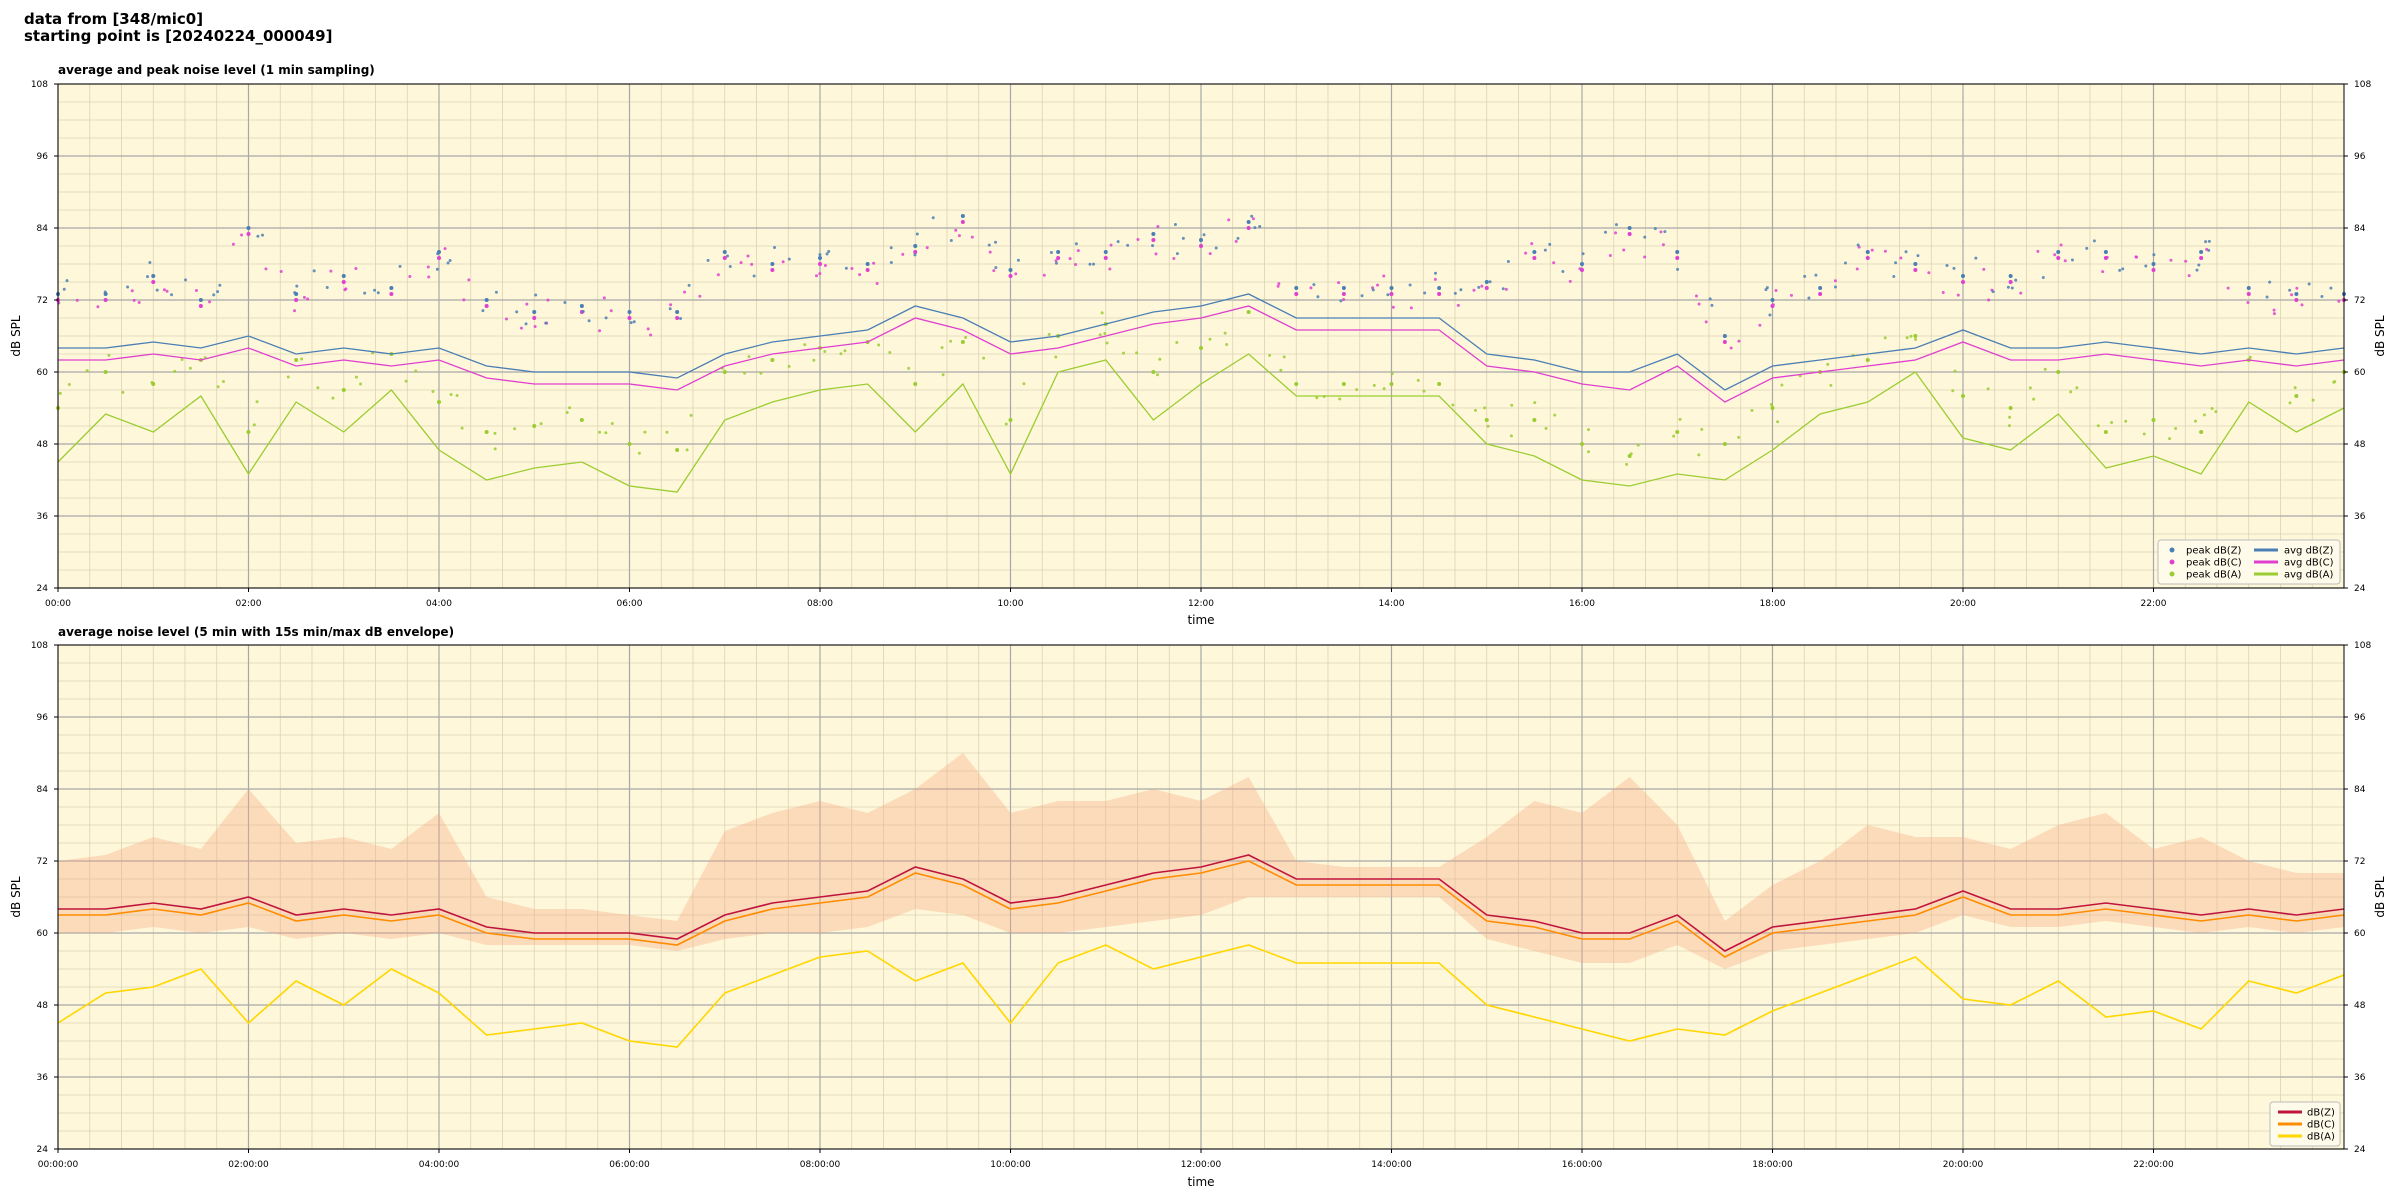 The image size is (2400, 1200). What do you see at coordinates (2360, 517) in the screenshot?
I see `y-tick-label-right: 36` at bounding box center [2360, 517].